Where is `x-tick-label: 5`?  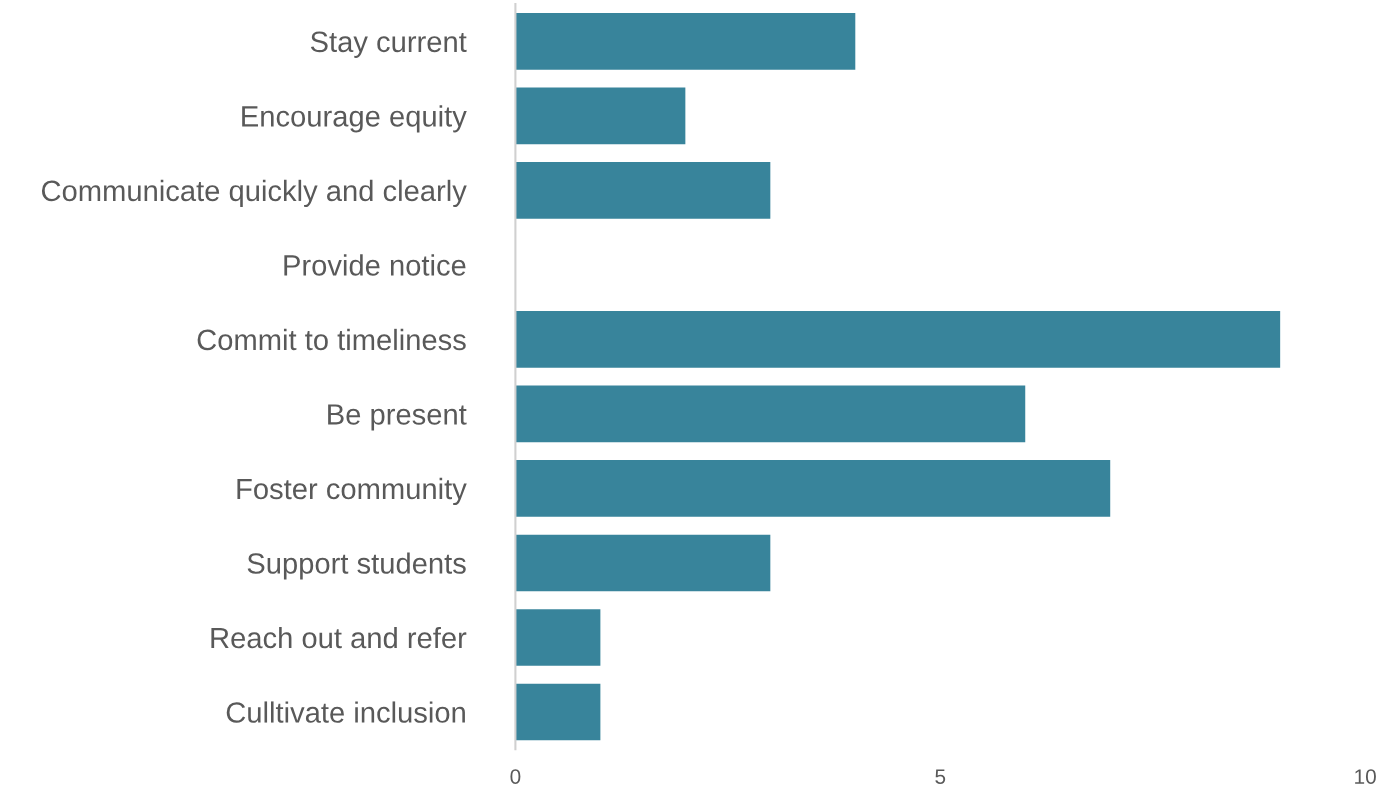 x-tick-label: 5 is located at coordinates (940, 776).